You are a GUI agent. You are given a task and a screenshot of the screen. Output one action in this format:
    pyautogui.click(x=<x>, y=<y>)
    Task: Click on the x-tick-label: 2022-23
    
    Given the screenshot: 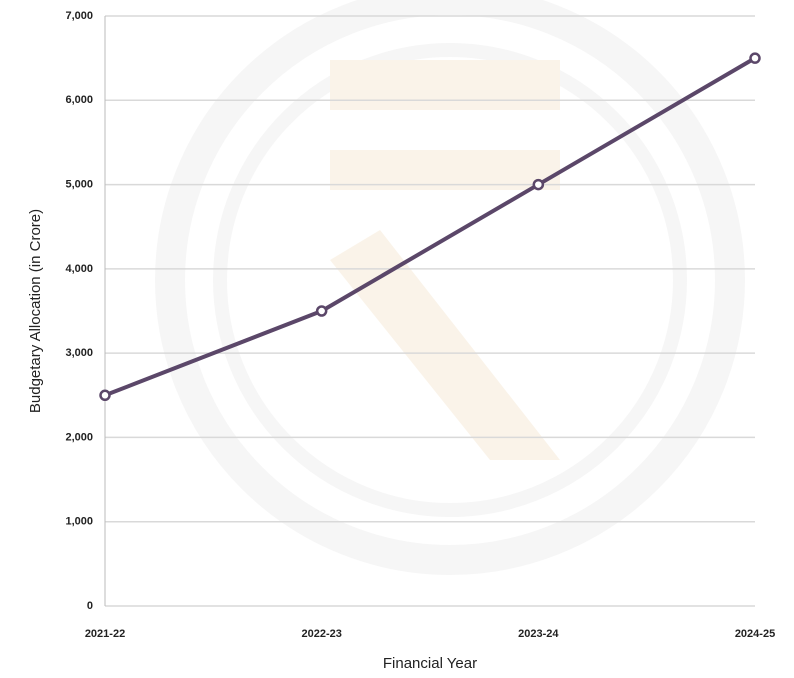 What is the action you would take?
    pyautogui.click(x=321, y=634)
    